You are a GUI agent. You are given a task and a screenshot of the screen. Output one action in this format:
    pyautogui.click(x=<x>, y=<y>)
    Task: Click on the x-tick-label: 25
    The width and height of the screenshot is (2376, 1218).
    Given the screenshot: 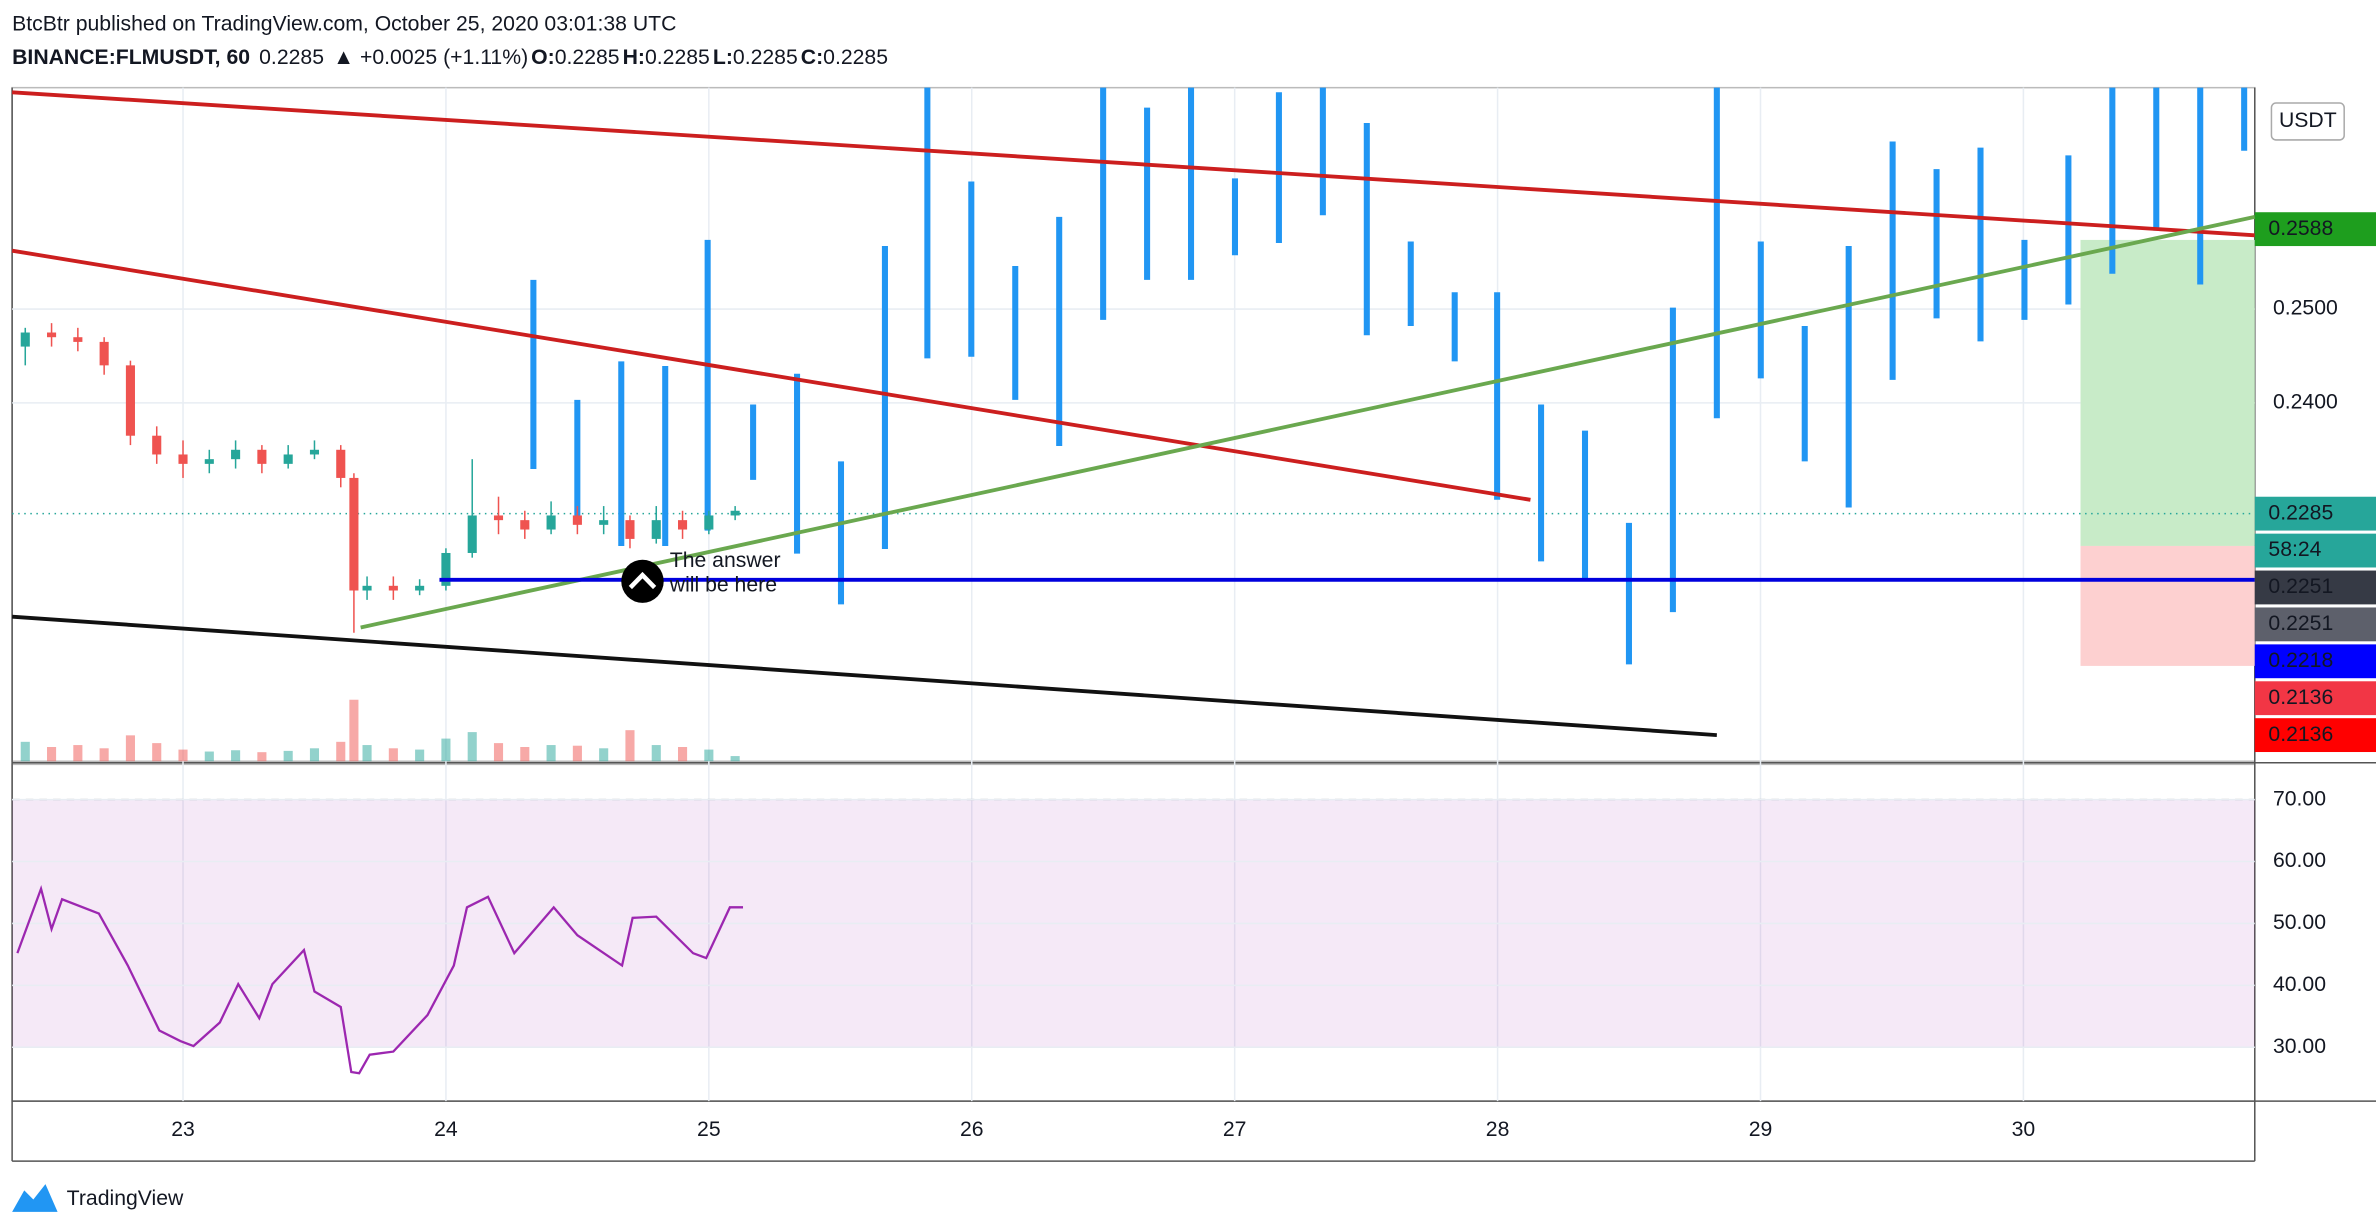 What is the action you would take?
    pyautogui.click(x=709, y=1129)
    